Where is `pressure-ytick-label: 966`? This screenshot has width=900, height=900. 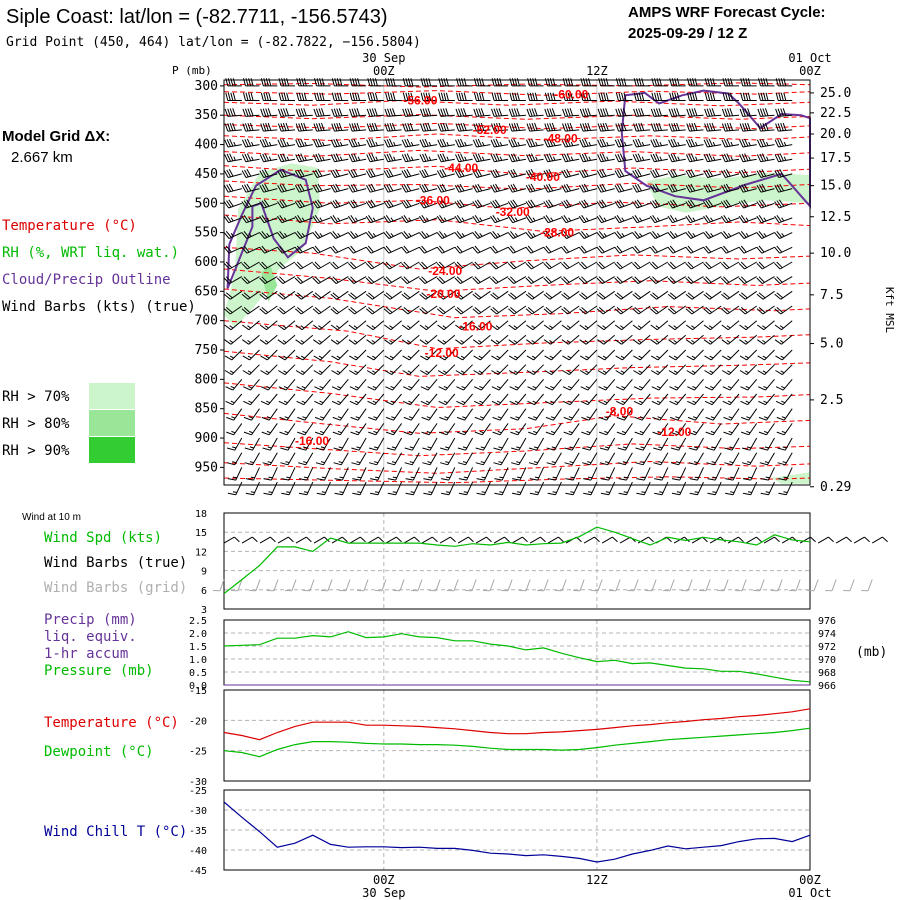 pressure-ytick-label: 966 is located at coordinates (827, 686).